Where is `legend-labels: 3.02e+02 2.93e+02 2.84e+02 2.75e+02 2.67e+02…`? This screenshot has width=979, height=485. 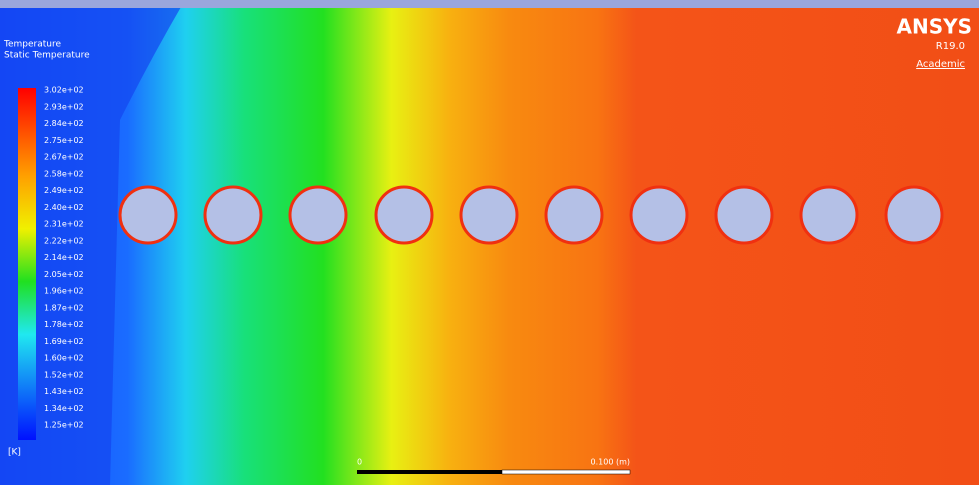 legend-labels: 3.02e+02 2.93e+02 2.84e+02 2.75e+02 2.67e+02… is located at coordinates (64, 258).